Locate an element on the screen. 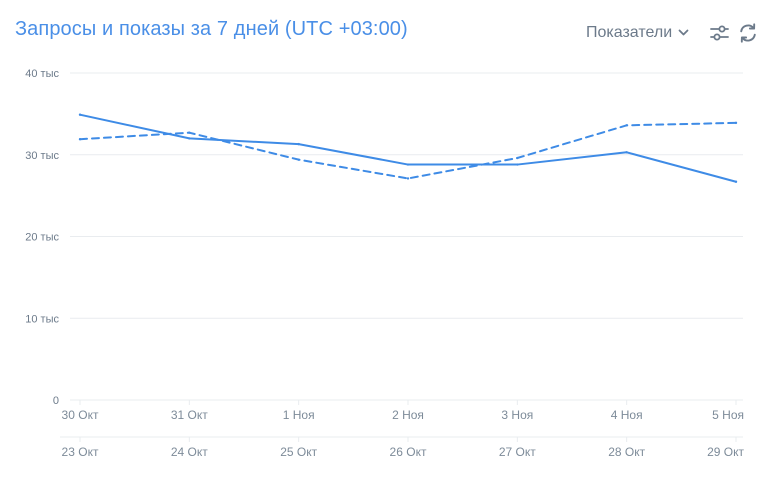 The width and height of the screenshot is (777, 479). x-tick-label: 3 Ноя is located at coordinates (517, 415).